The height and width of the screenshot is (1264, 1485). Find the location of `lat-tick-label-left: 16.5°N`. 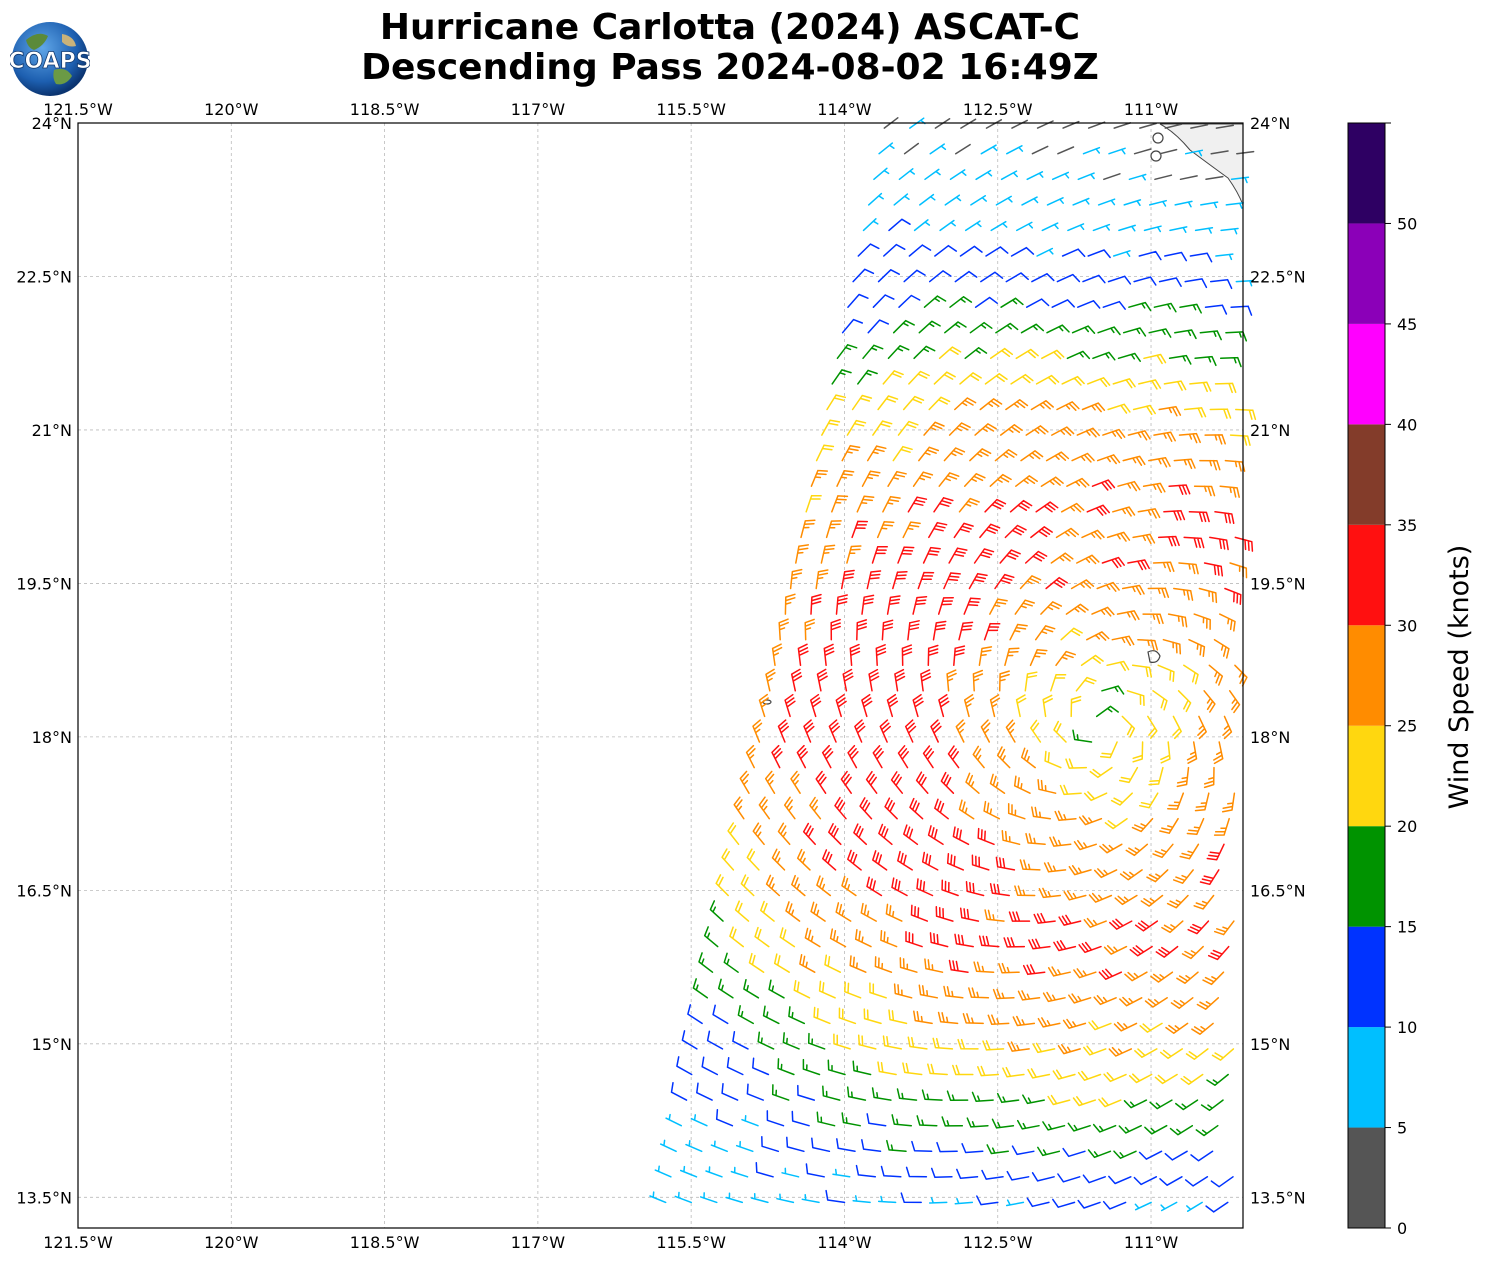

lat-tick-label-left: 16.5°N is located at coordinates (44, 890).